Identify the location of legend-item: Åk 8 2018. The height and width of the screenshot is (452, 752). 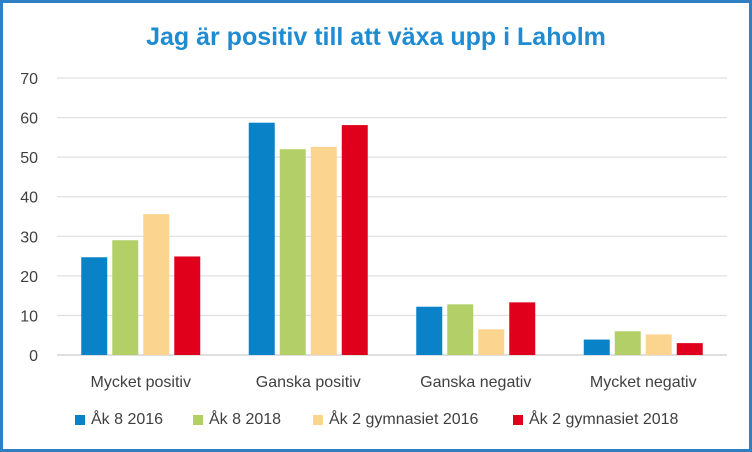
(237, 420).